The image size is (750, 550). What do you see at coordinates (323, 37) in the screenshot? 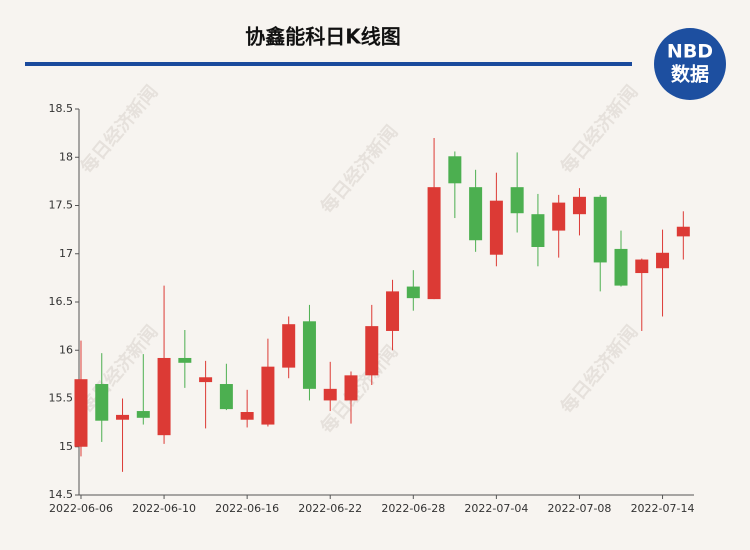
I see `chart-title: 协鑫能科日K线图` at bounding box center [323, 37].